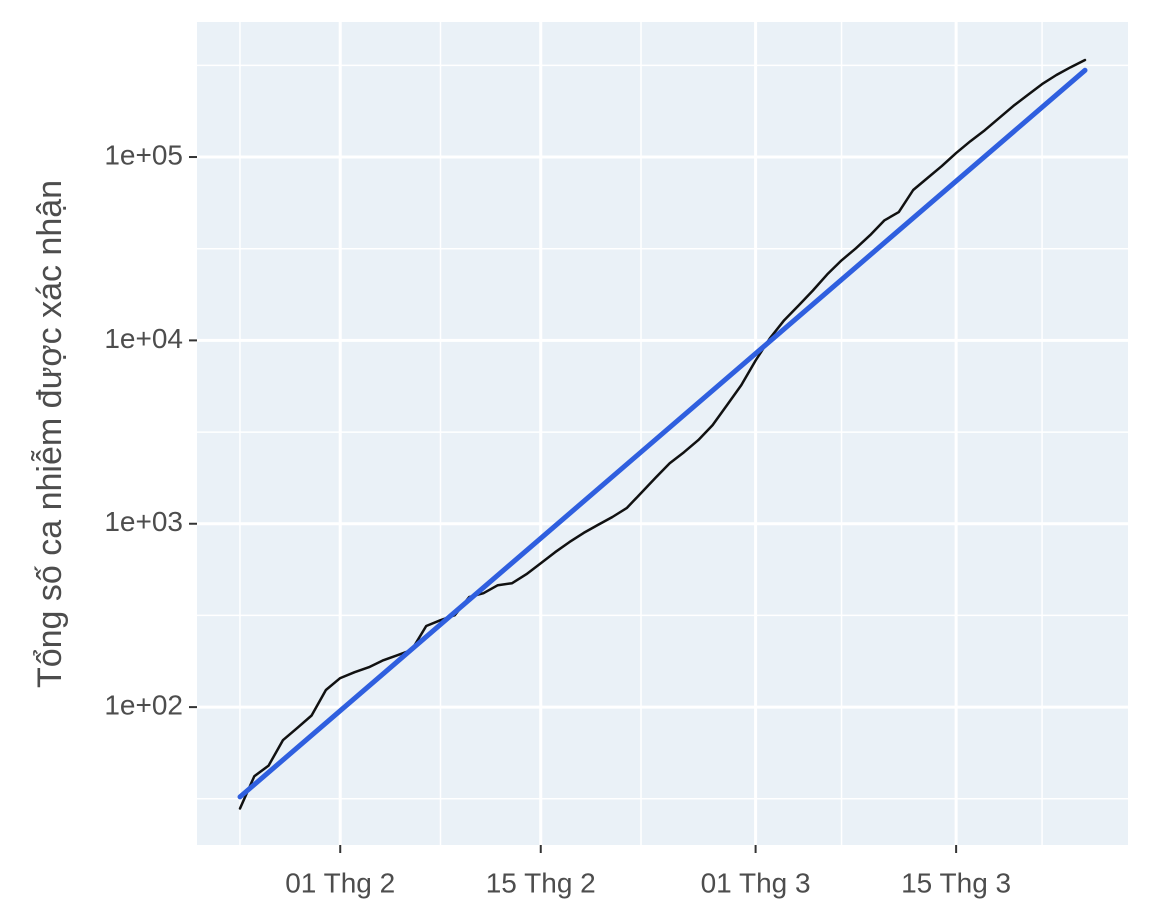 This screenshot has height=922, width=1152. I want to click on y-tick-label: 1e+02, so click(143, 704).